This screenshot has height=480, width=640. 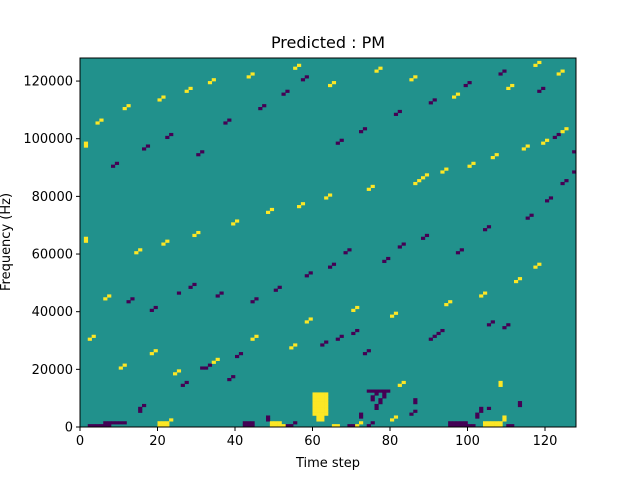 What do you see at coordinates (48, 82) in the screenshot?
I see `y-tick-label: 120000` at bounding box center [48, 82].